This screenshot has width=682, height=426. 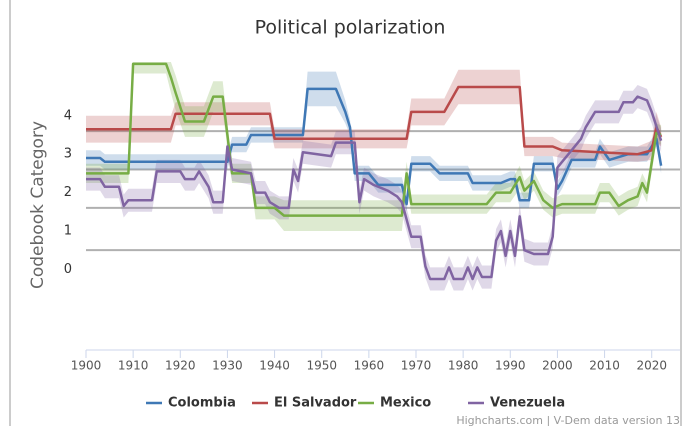 What do you see at coordinates (527, 403) in the screenshot?
I see `legend-label: Venezuela` at bounding box center [527, 403].